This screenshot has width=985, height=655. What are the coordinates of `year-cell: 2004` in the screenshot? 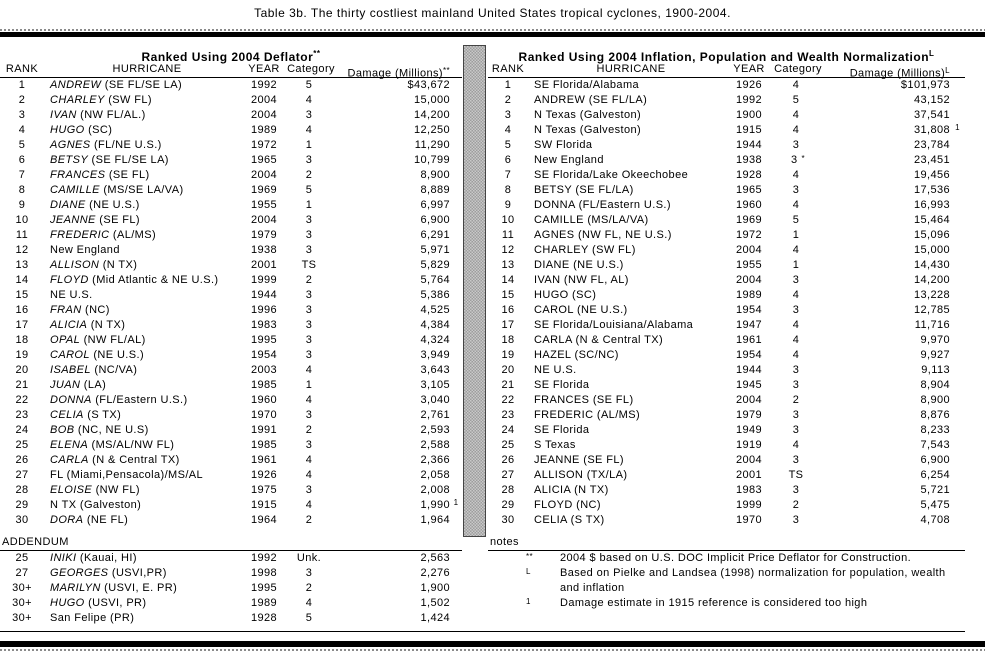 It's located at (264, 175).